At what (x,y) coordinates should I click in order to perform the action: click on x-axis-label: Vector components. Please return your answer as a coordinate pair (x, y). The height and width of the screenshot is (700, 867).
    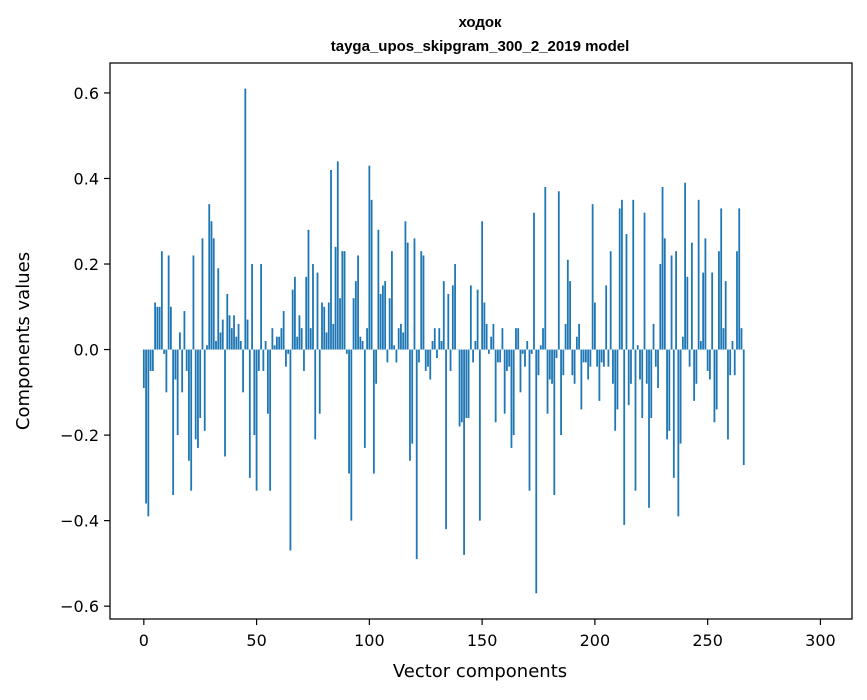
    Looking at the image, I should click on (480, 671).